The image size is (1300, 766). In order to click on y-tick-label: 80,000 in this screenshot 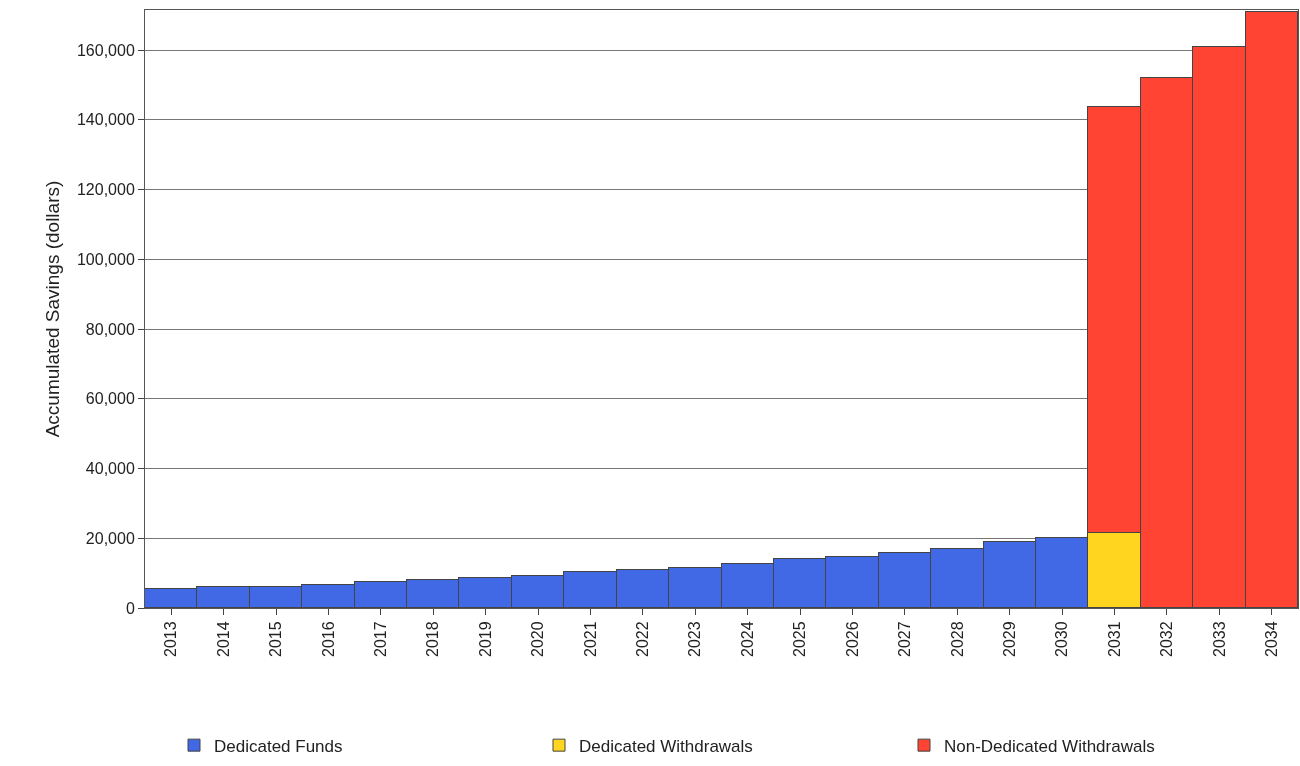, I will do `click(110, 329)`.